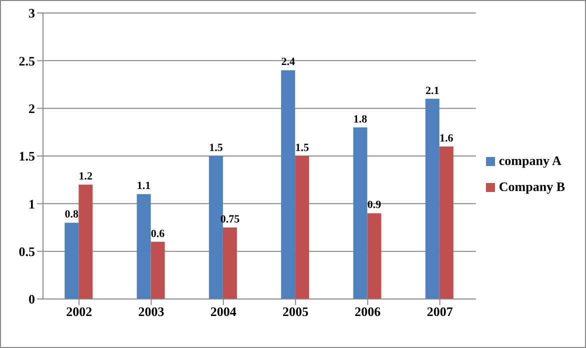  Describe the element at coordinates (27, 60) in the screenshot. I see `y-tick-label: 2.5` at that location.